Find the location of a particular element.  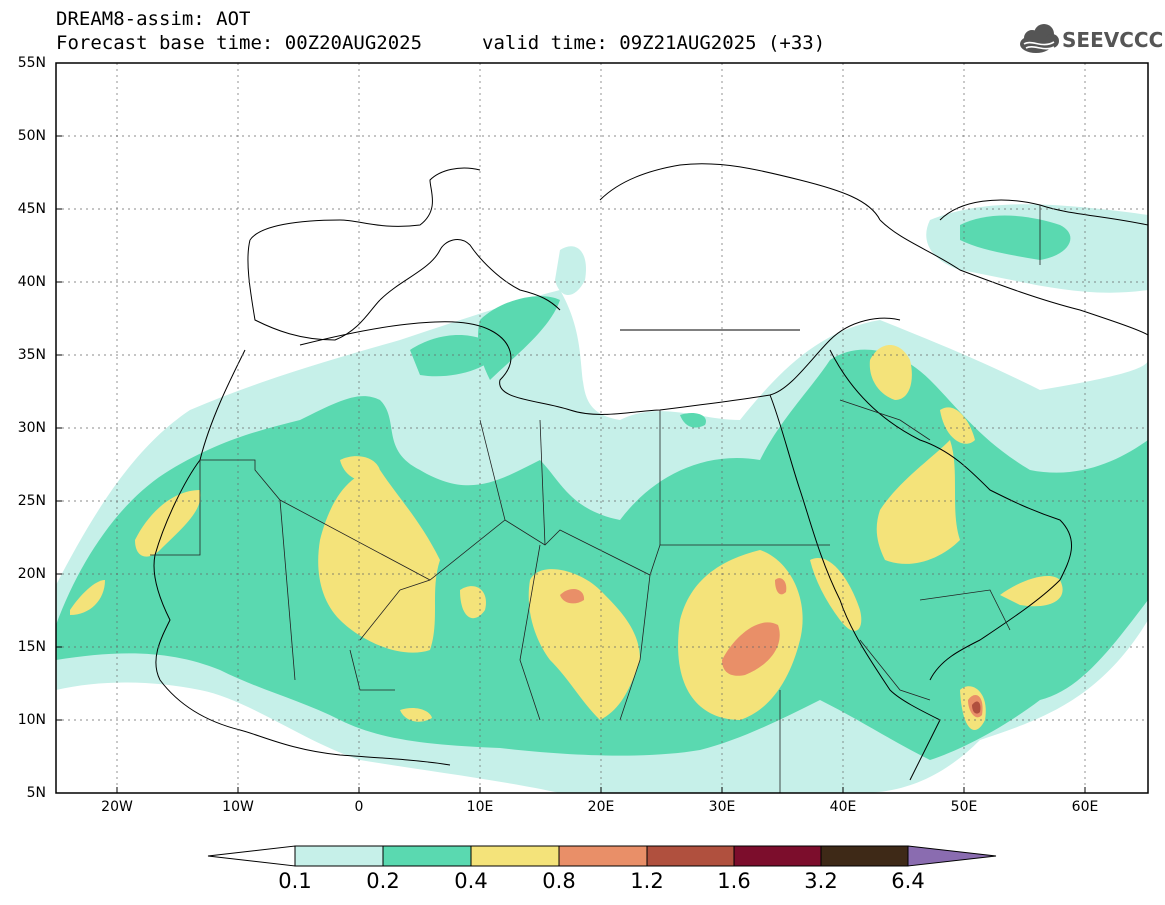

logo-text: SEEVCCC is located at coordinates (1113, 40).